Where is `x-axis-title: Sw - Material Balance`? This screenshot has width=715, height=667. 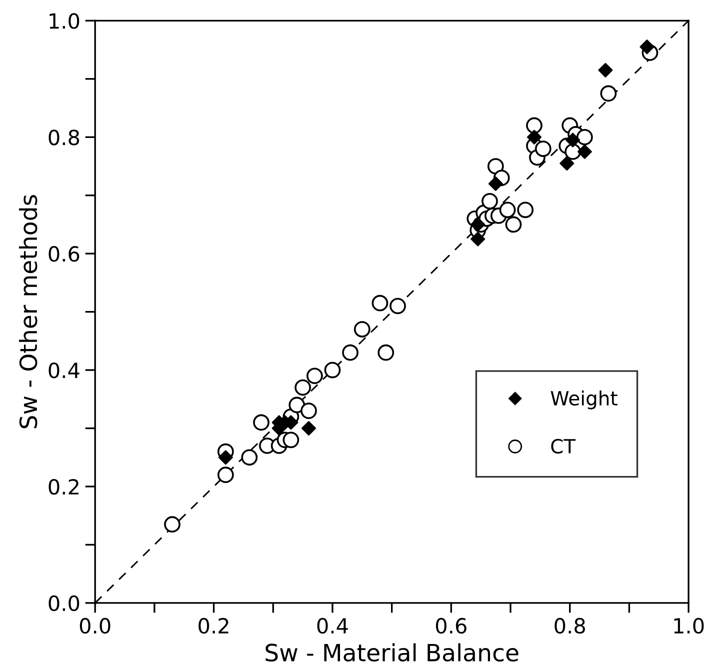 x-axis-title: Sw - Material Balance is located at coordinates (392, 652).